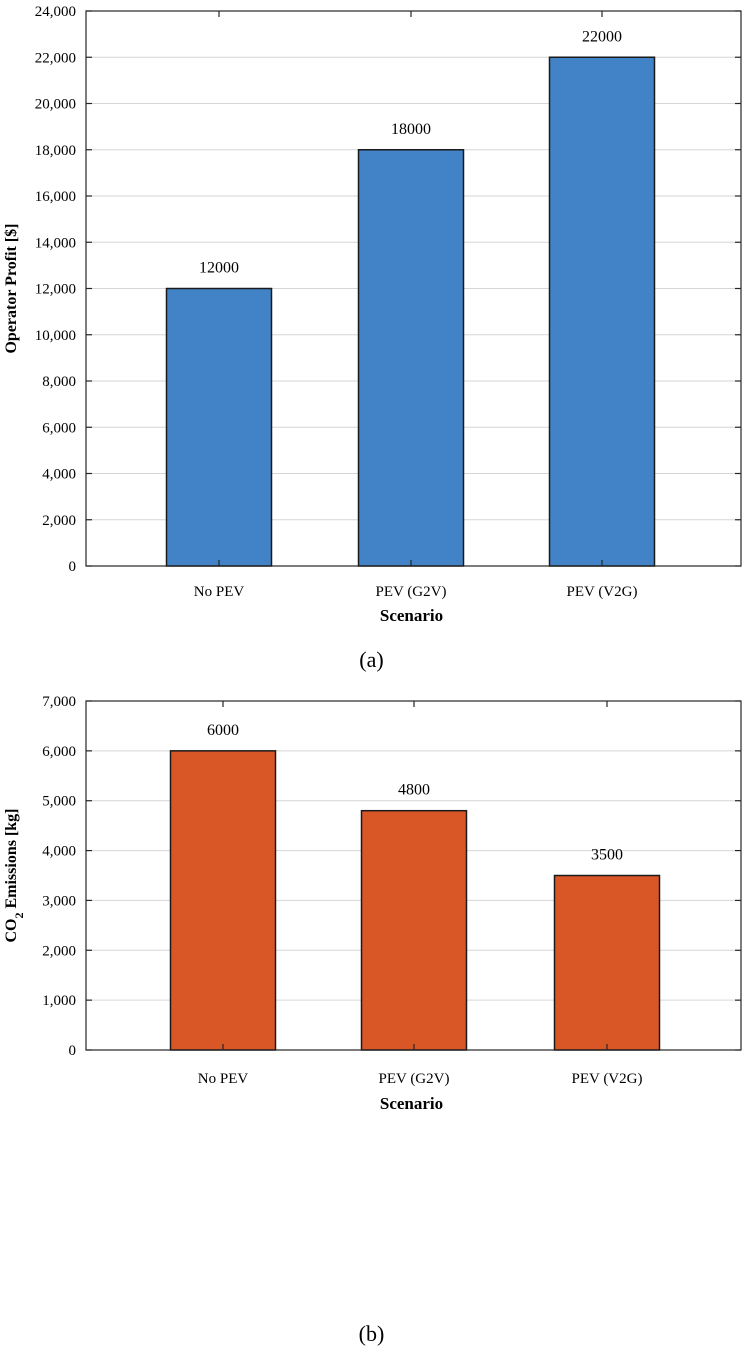 This screenshot has height=1356, width=749. I want to click on y-tick-label: 16,000, so click(55, 197).